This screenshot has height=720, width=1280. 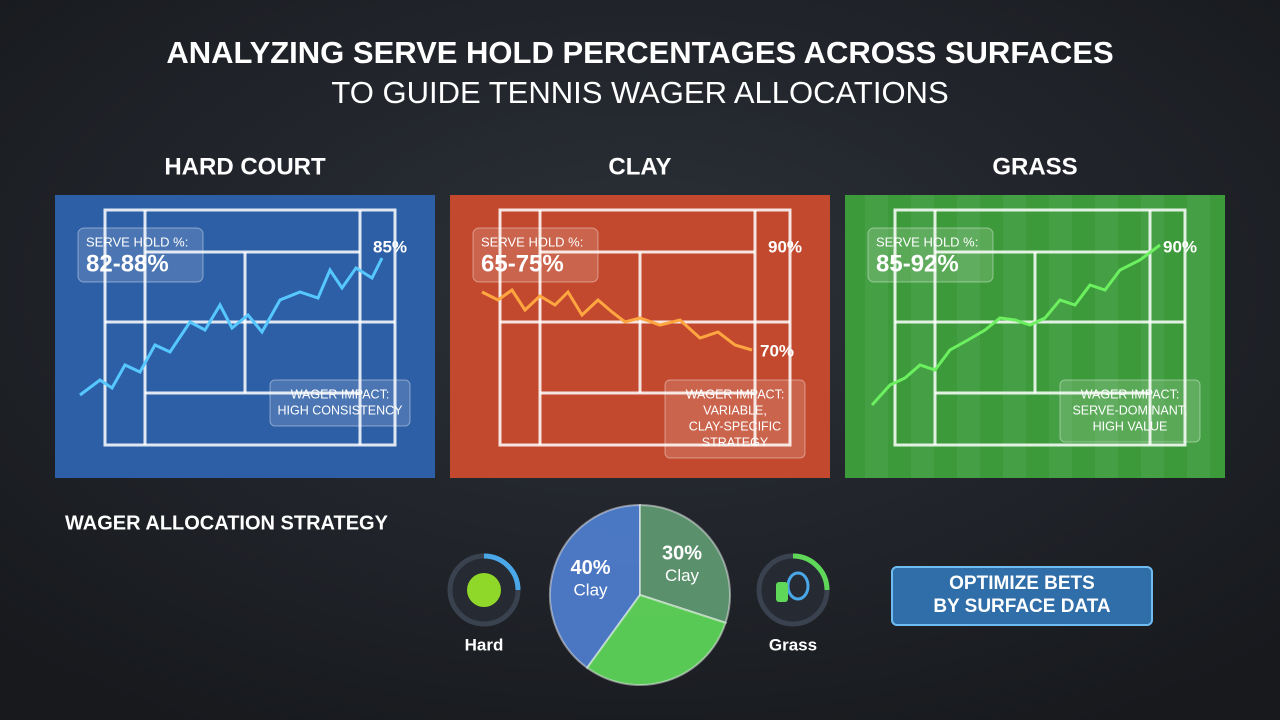 I want to click on grass-icon, so click(x=793, y=590).